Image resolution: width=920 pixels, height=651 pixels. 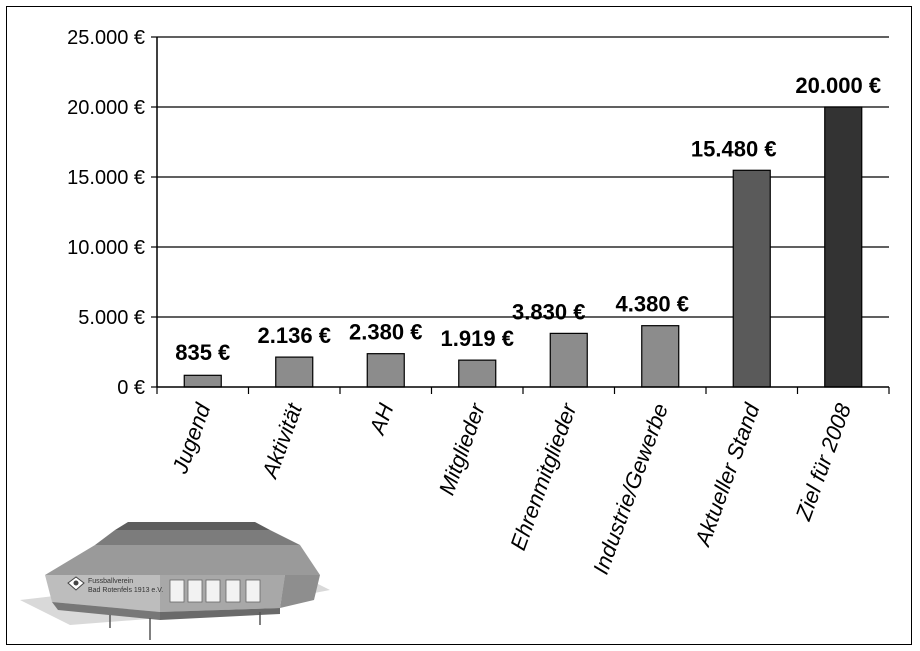 I want to click on y-tick-label: 5.000 €, so click(x=111, y=318).